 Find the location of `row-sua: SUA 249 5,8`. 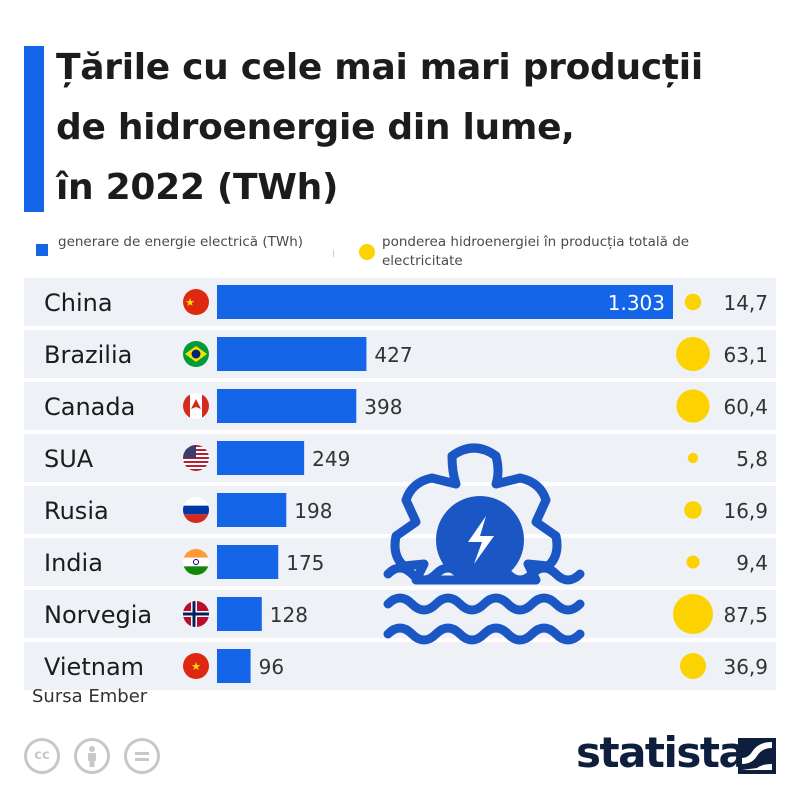

row-sua: SUA 249 5,8 is located at coordinates (406, 458).